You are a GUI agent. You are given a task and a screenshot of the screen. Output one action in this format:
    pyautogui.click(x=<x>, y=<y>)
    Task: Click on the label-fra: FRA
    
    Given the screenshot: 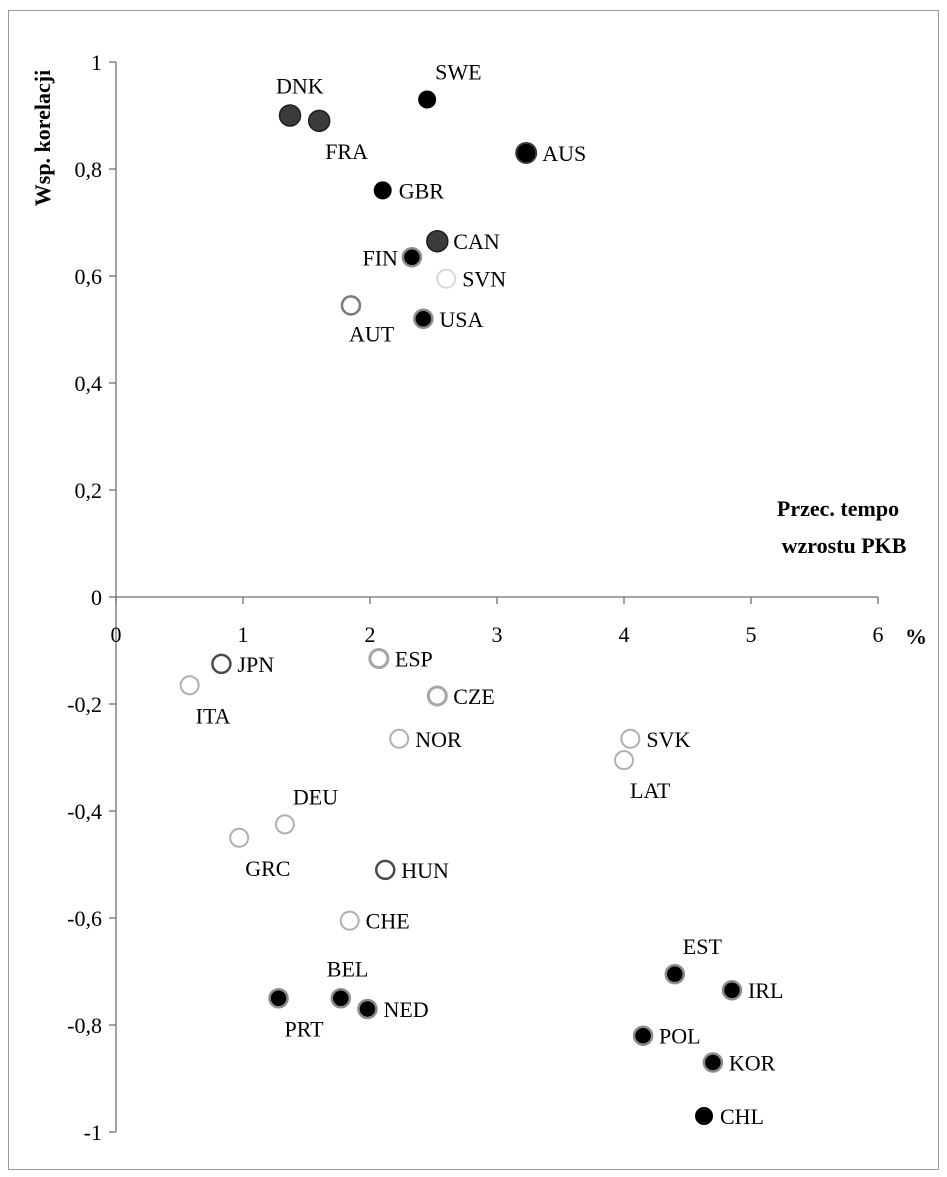 What is the action you would take?
    pyautogui.click(x=346, y=151)
    